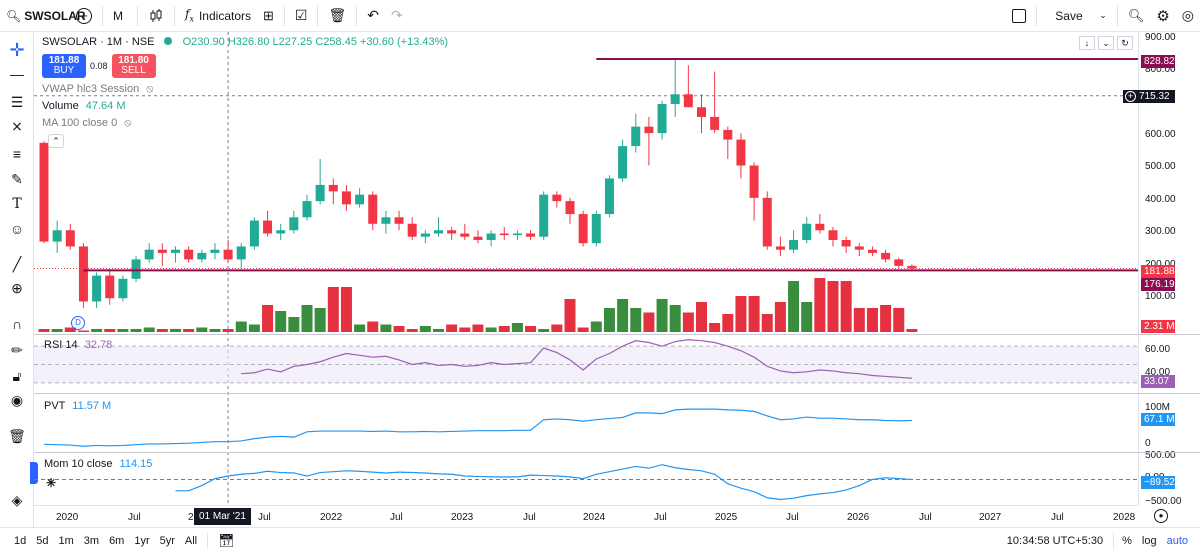  I want to click on range-all: All, so click(191, 540).